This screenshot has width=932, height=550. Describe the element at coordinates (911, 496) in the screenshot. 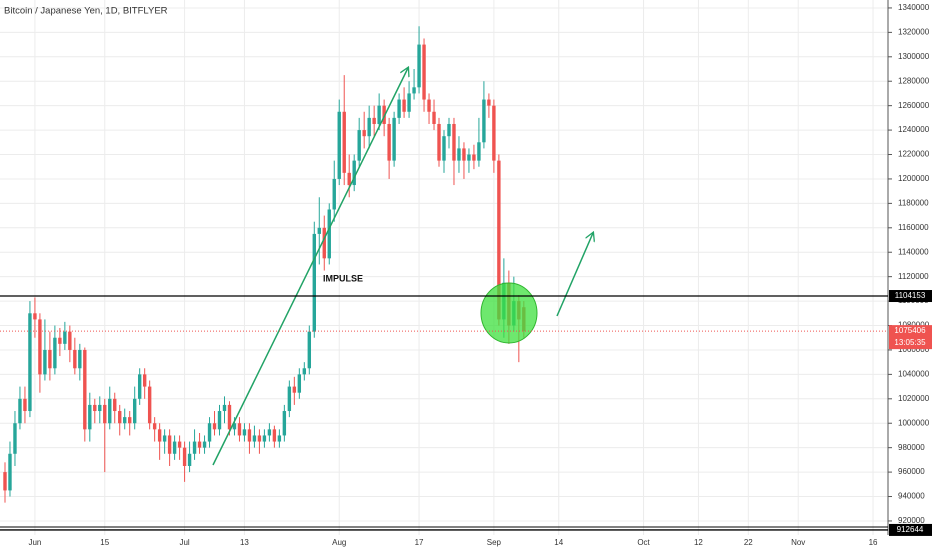

I see `y-tick-label: 940000` at that location.